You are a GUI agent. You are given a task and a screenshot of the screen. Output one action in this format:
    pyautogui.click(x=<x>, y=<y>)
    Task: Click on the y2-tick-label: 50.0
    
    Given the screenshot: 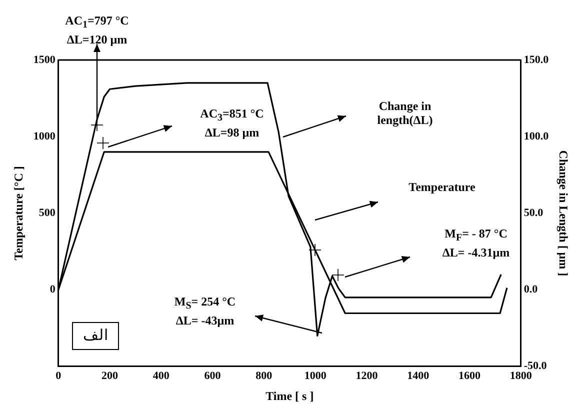 What is the action you would take?
    pyautogui.click(x=534, y=213)
    